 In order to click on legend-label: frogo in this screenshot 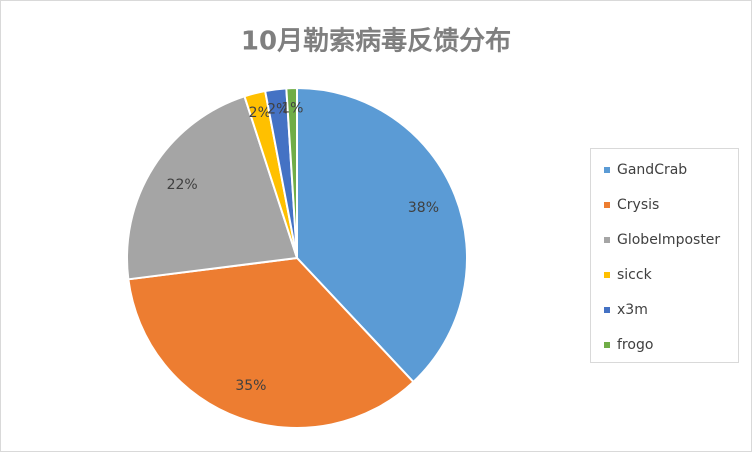, I will do `click(635, 345)`.